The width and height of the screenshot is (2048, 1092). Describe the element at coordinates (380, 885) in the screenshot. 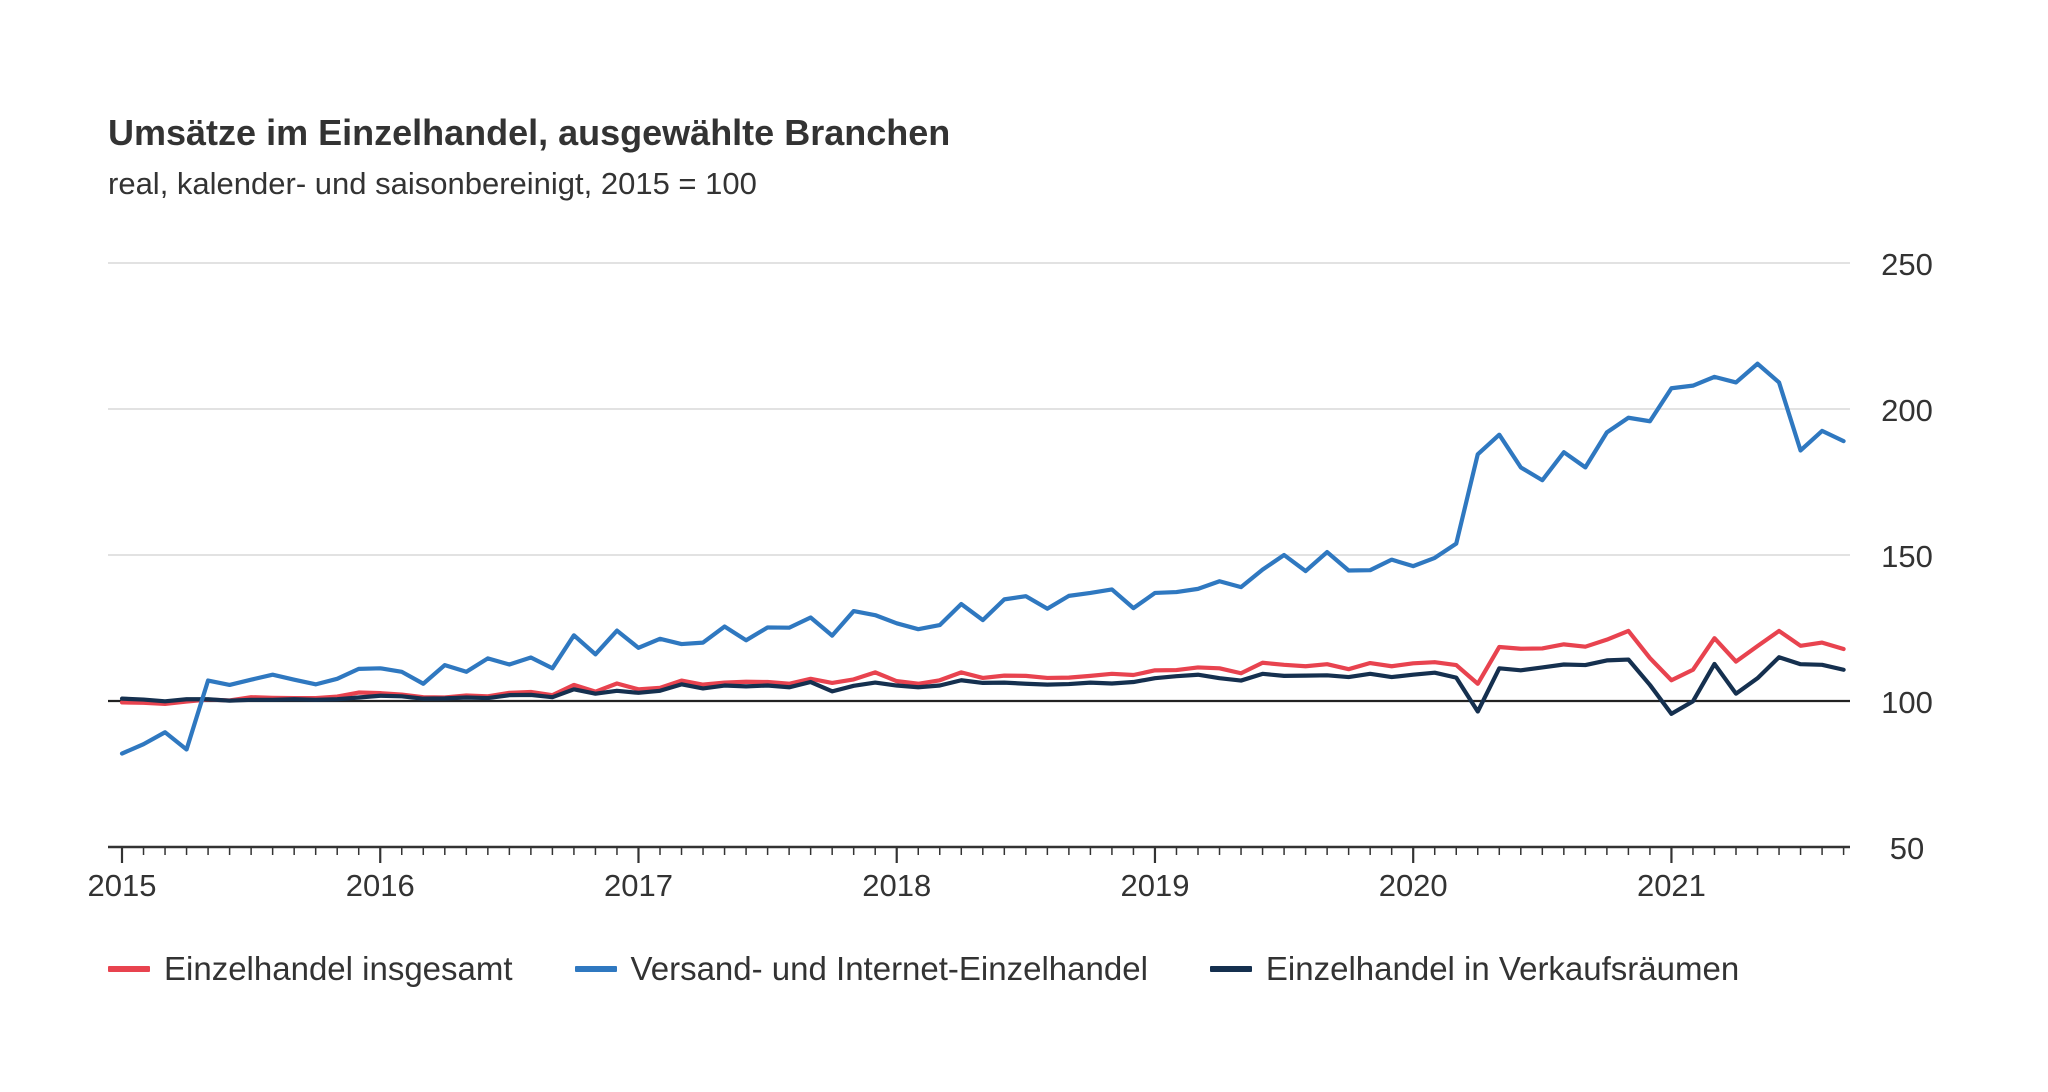

I see `x-tick-label: 2016` at that location.